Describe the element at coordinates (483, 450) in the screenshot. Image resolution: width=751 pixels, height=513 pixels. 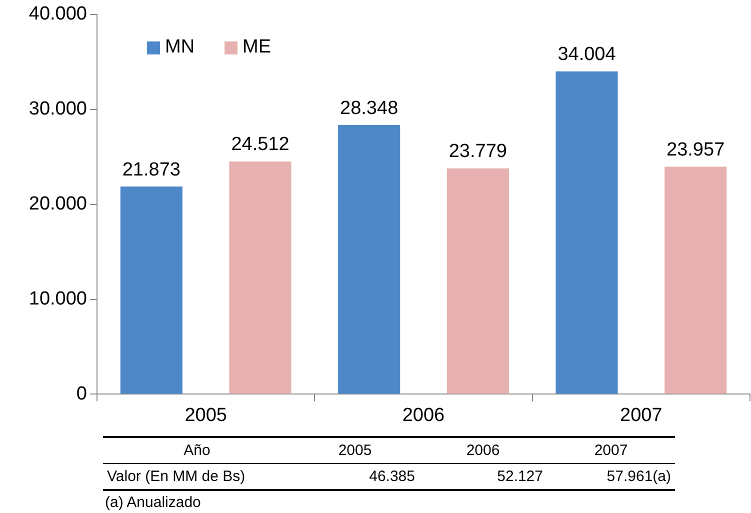
I see `text: 2006` at that location.